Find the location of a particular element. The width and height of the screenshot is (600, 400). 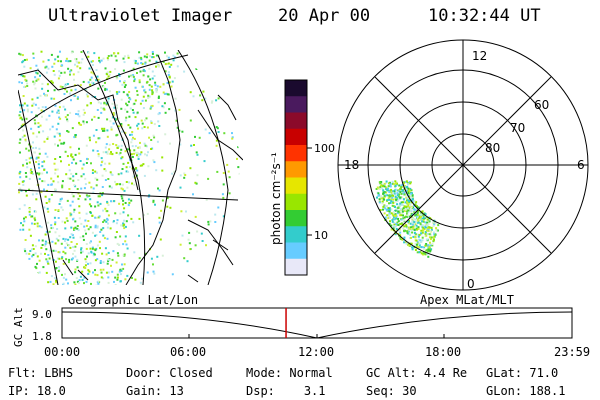

polar-plot-label: Apex MLat/MLT is located at coordinates (467, 300).